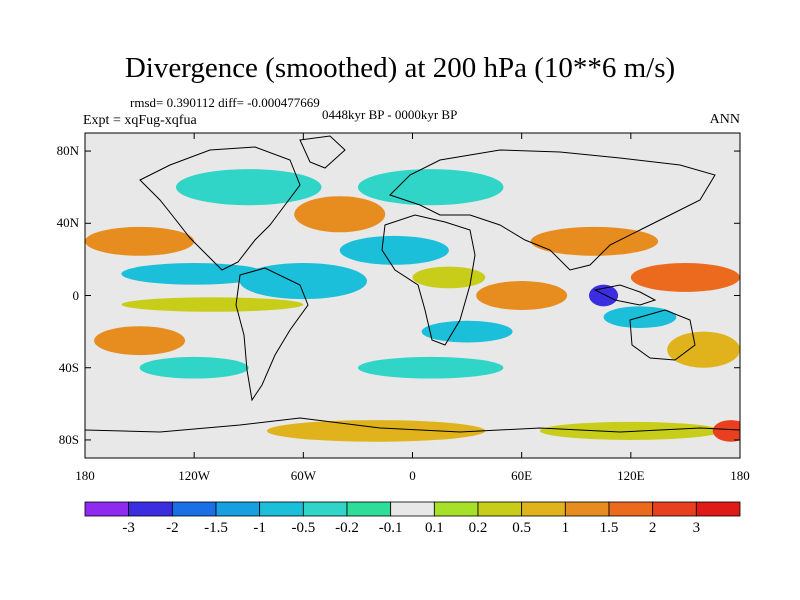 The width and height of the screenshot is (800, 600). I want to click on colorbar, so click(412, 509).